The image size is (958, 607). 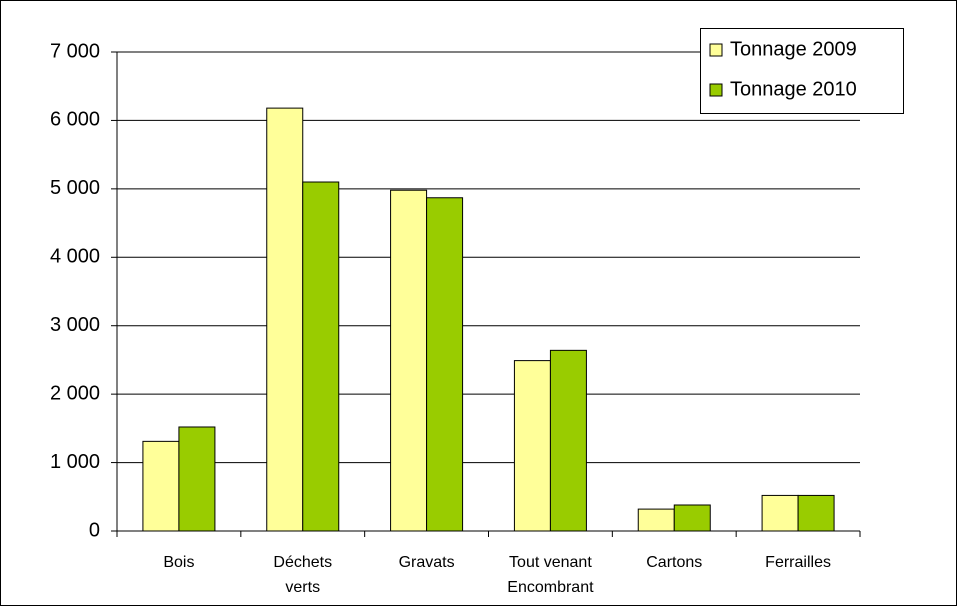 What do you see at coordinates (94, 530) in the screenshot?
I see `y-tick-label: 0` at bounding box center [94, 530].